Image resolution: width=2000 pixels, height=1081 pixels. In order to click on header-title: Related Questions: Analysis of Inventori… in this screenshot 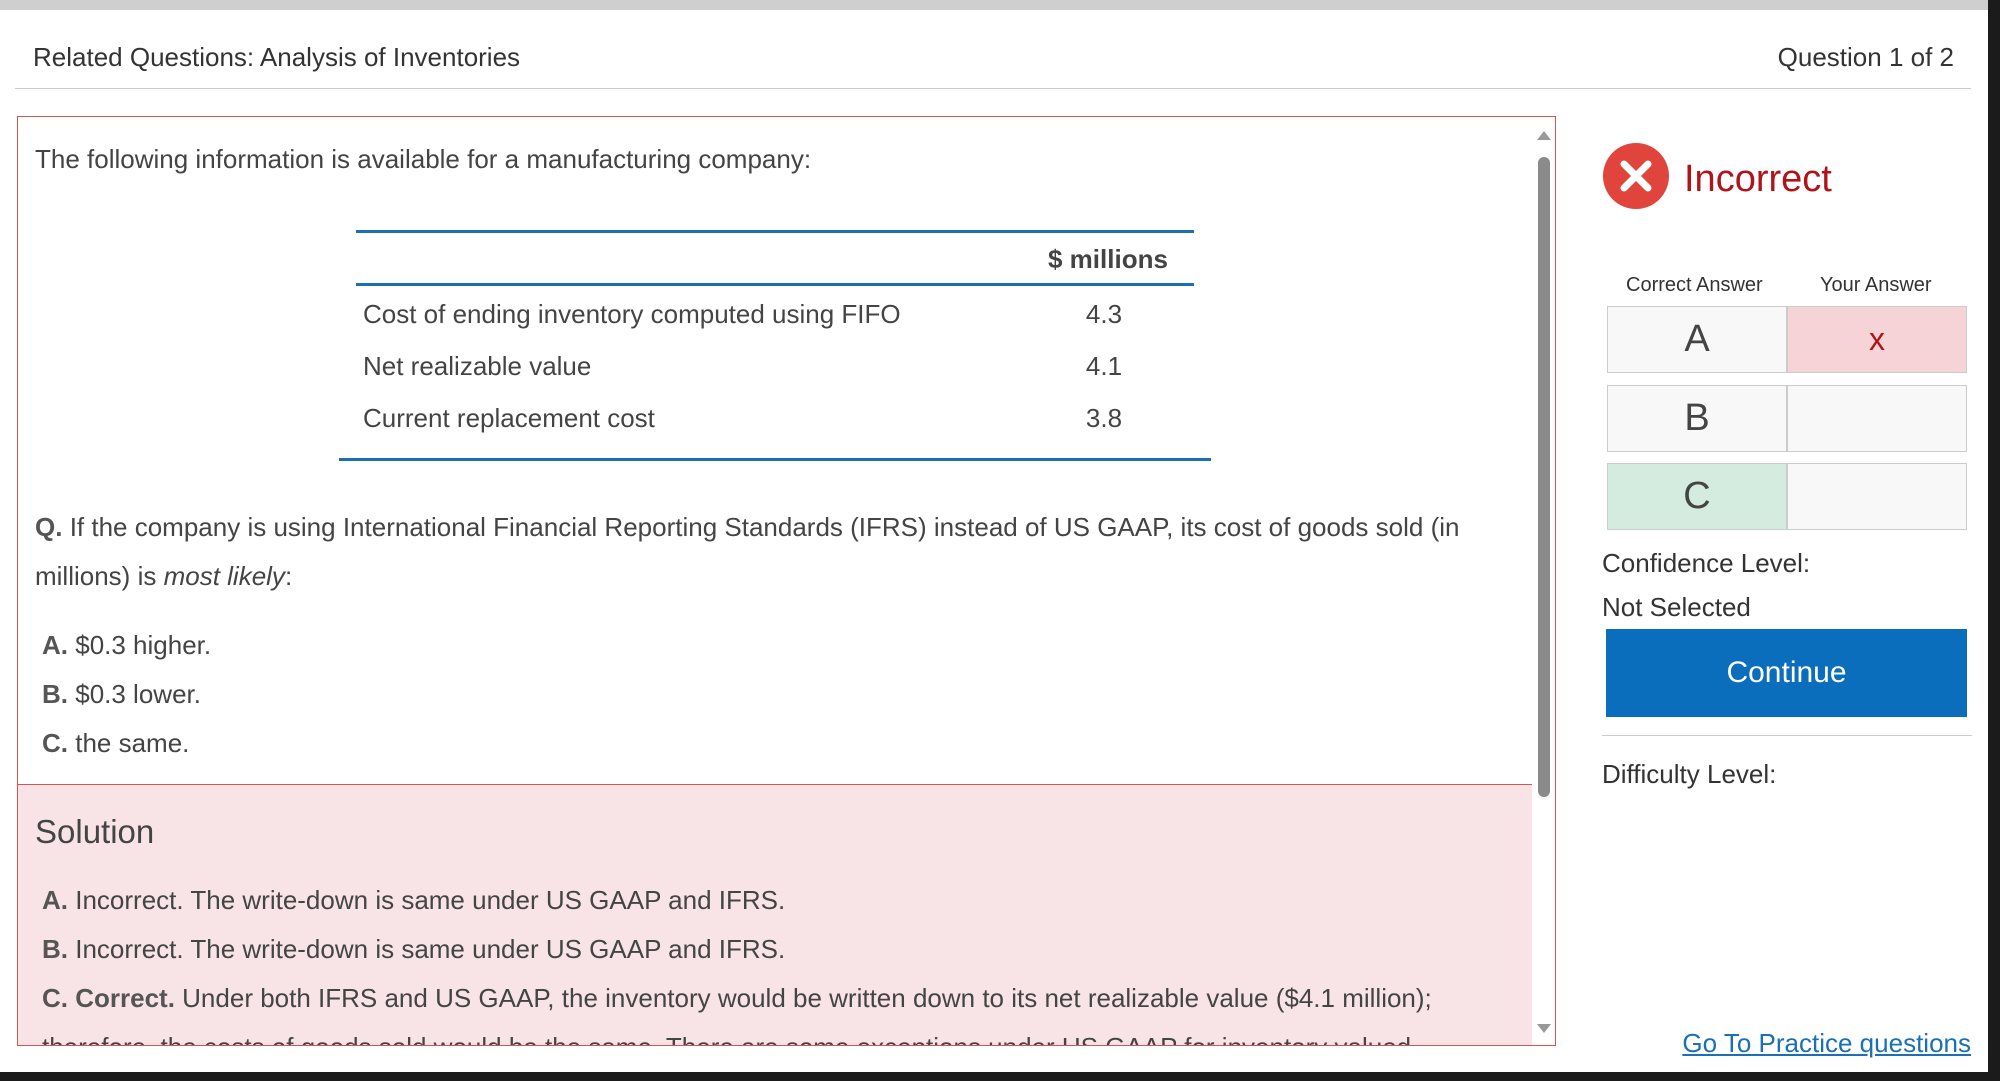, I will do `click(277, 57)`.